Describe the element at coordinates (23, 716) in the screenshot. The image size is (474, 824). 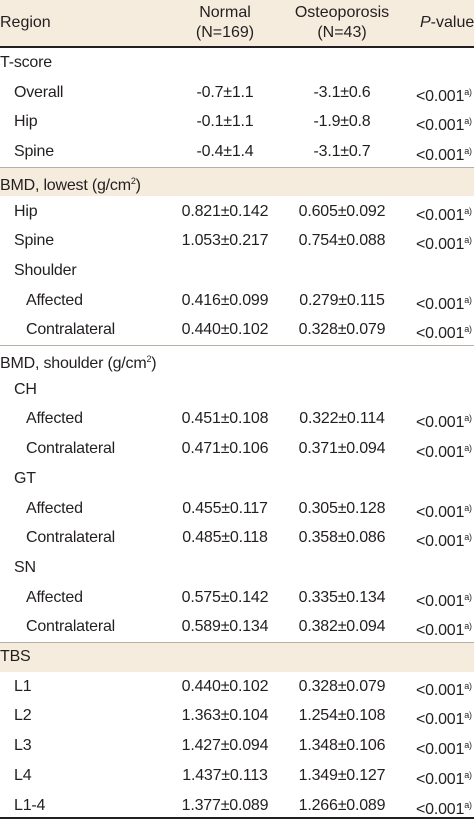
I see `row-label: L2` at that location.